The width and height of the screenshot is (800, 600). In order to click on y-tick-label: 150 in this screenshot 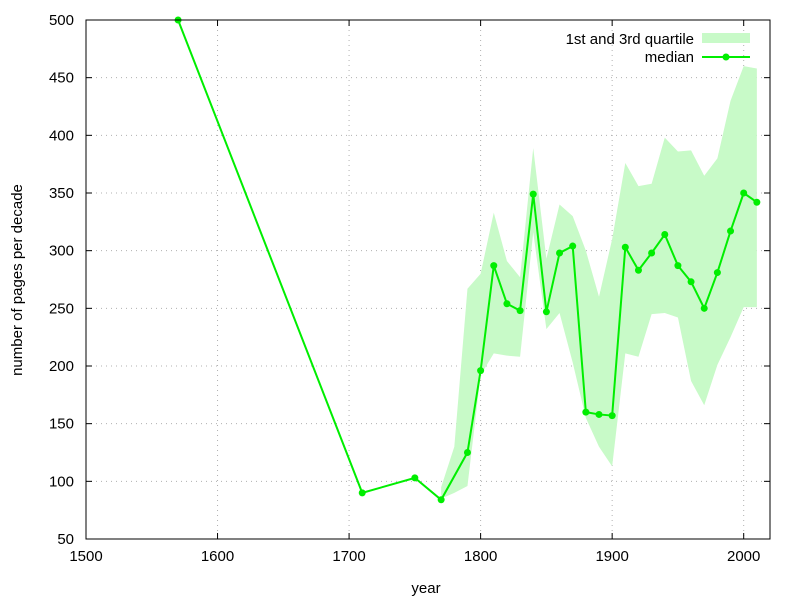, I will do `click(61, 424)`.